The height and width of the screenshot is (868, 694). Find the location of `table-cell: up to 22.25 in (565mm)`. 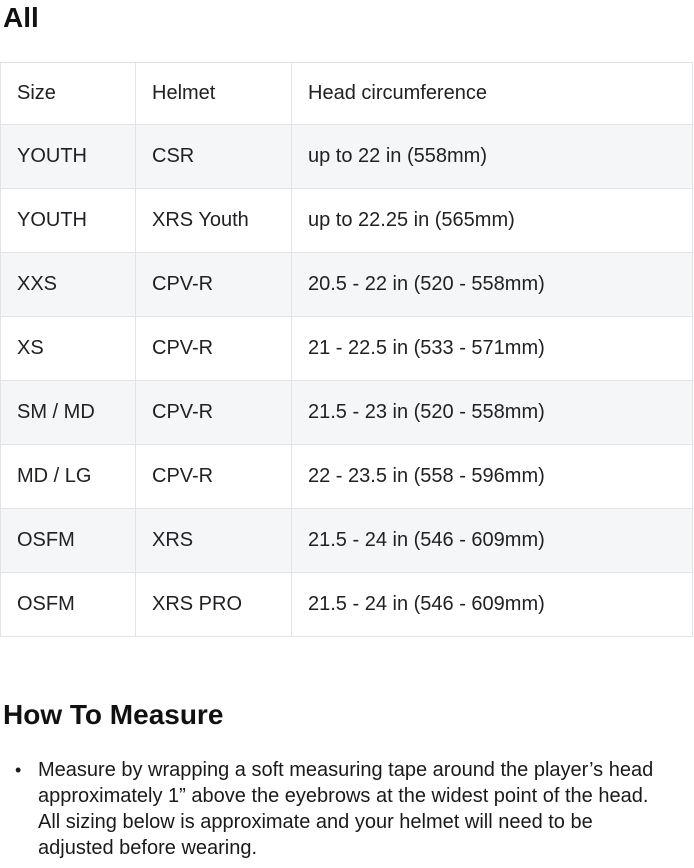

table-cell: up to 22.25 in (565mm) is located at coordinates (492, 220).